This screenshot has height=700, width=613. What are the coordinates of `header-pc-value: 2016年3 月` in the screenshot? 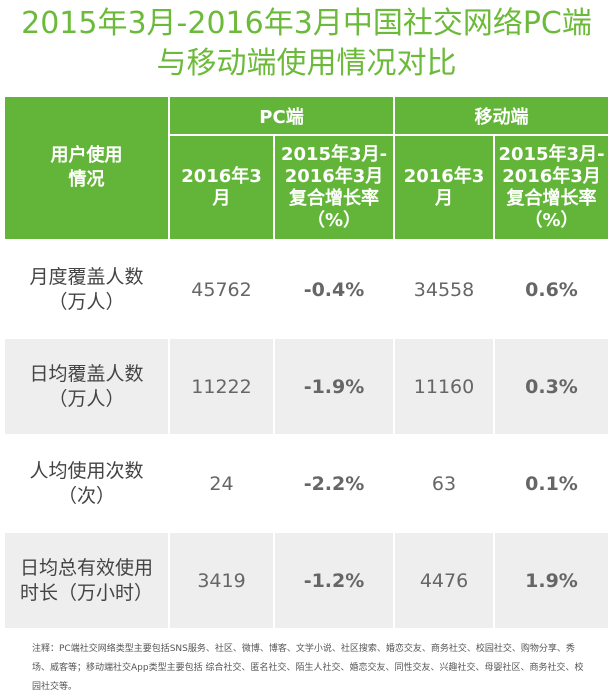 It's located at (220, 186).